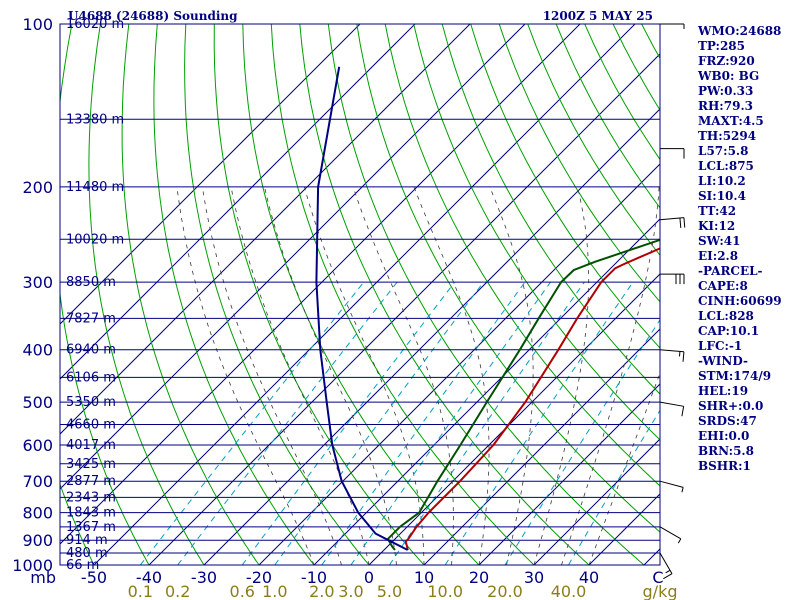  What do you see at coordinates (140, 591) in the screenshot?
I see `mixing-ratio-tick-label: 0.1` at bounding box center [140, 591].